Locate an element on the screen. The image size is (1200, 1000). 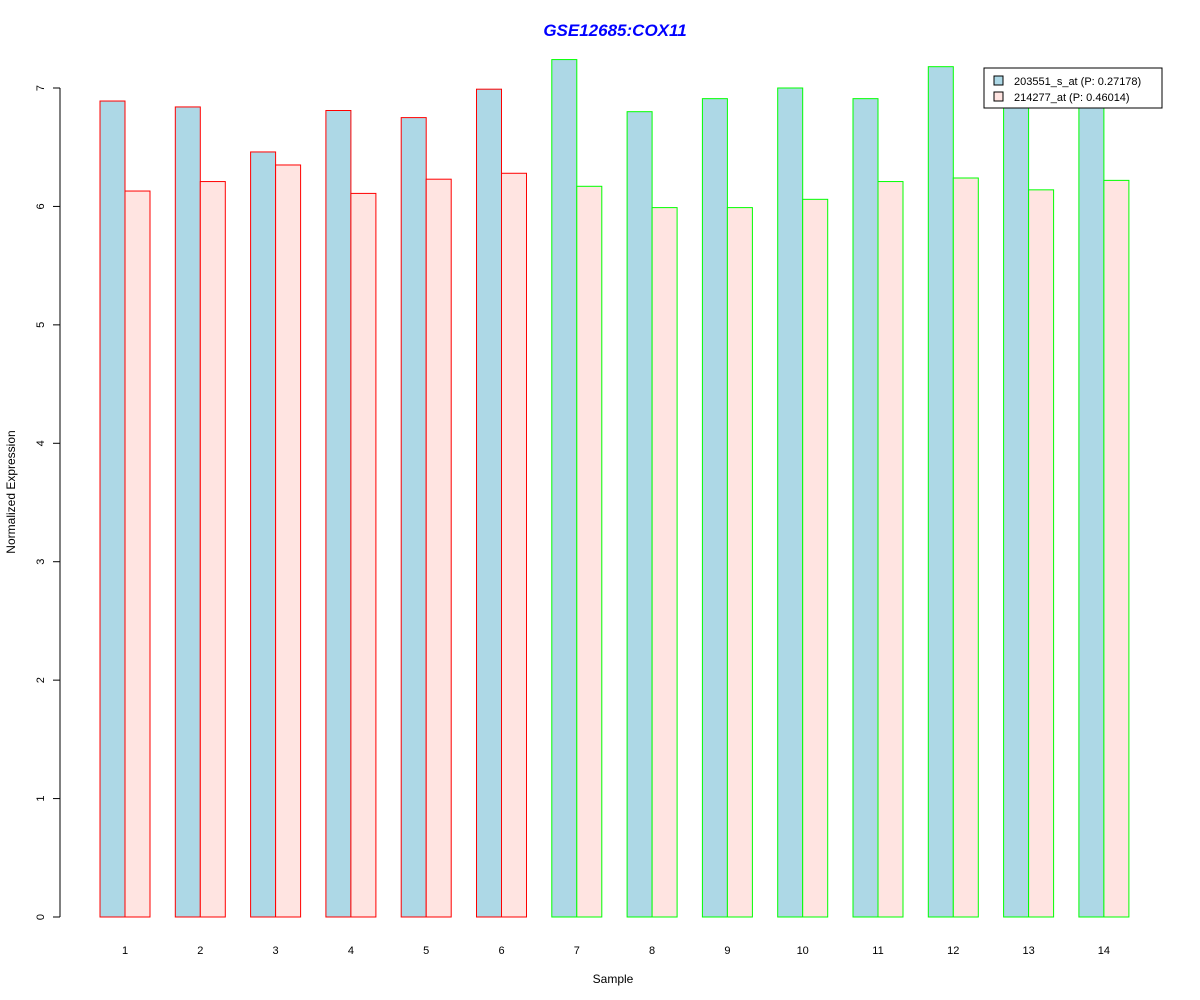
y-tick-label: 1 is located at coordinates (41, 799).